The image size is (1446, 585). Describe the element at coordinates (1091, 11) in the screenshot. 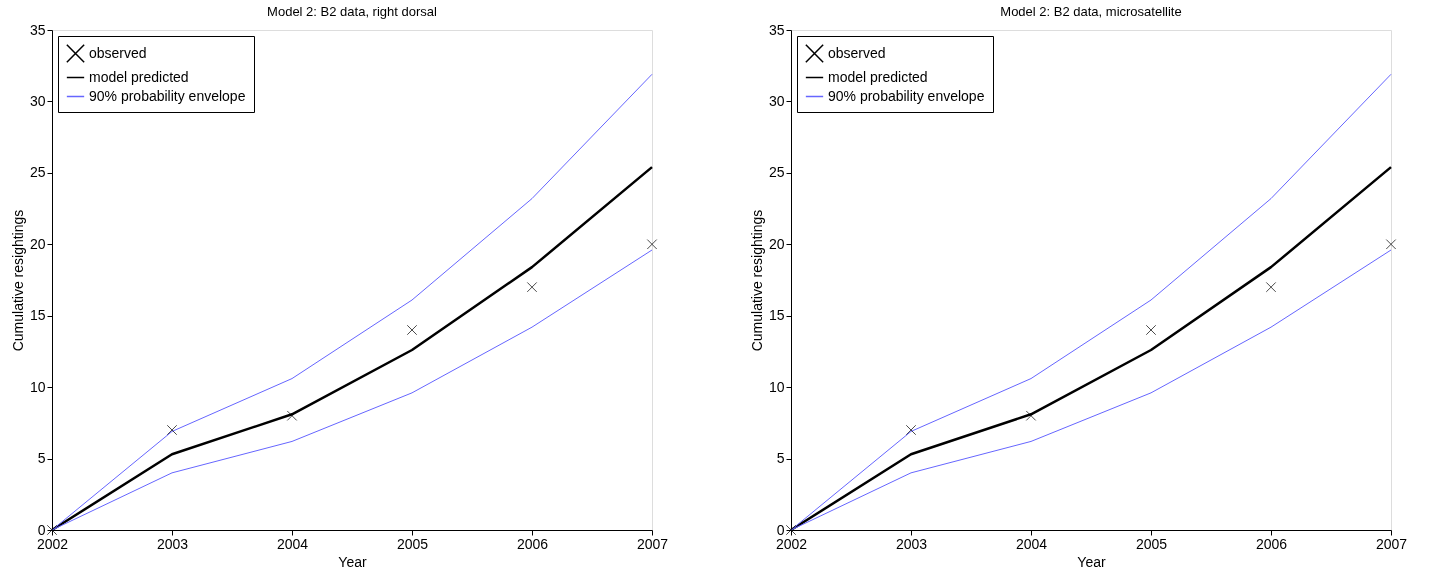

I see `chart-title: Model 2: B2 data, microsatellite` at that location.